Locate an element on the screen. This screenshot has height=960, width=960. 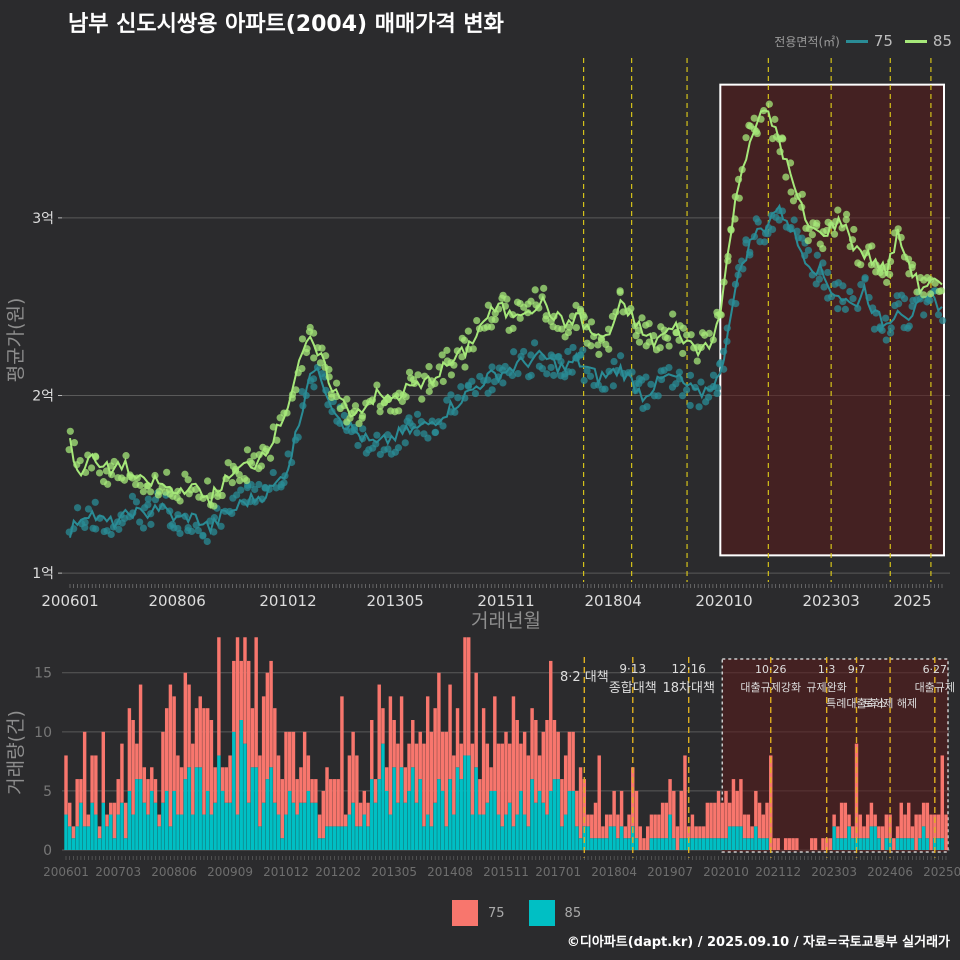
event-date-label: 1·3 is located at coordinates (827, 669).